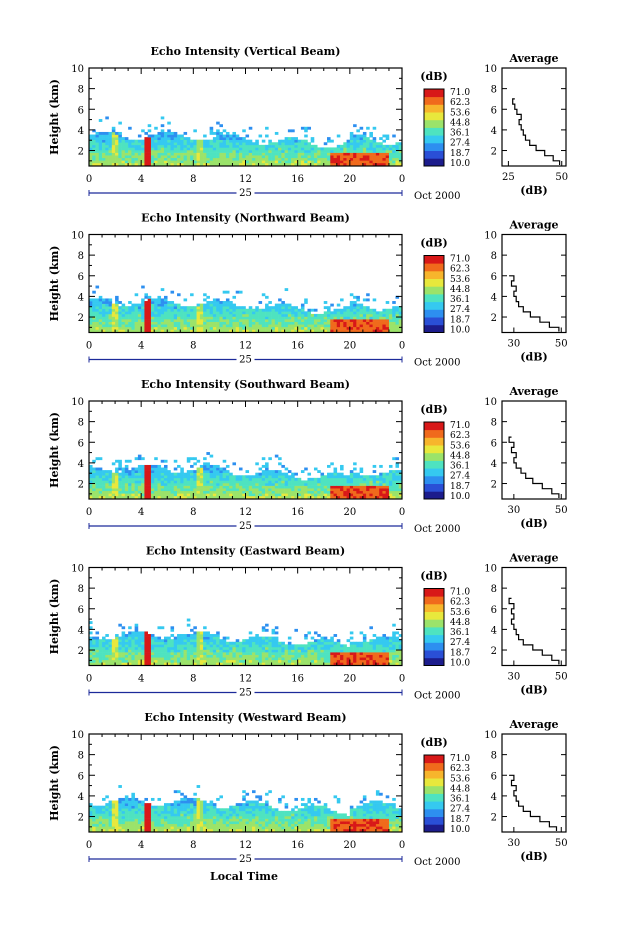 This screenshot has width=617, height=929. I want to click on x-tick-label: 20, so click(349, 346).